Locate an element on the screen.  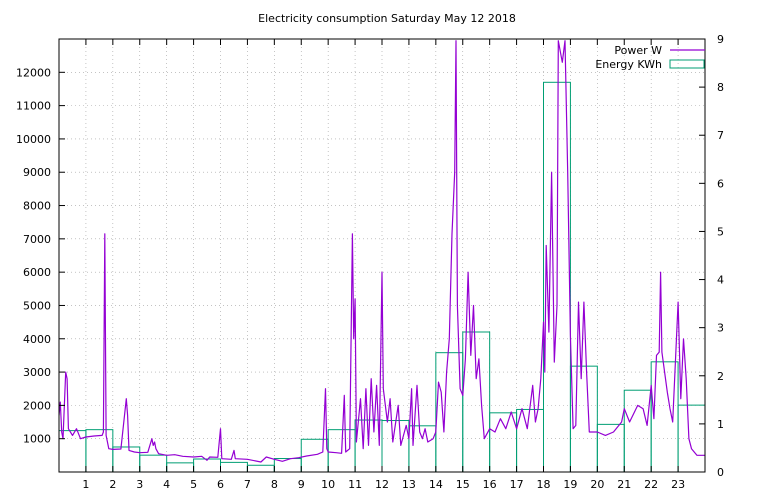
x-tick-label: 1 is located at coordinates (85, 484).